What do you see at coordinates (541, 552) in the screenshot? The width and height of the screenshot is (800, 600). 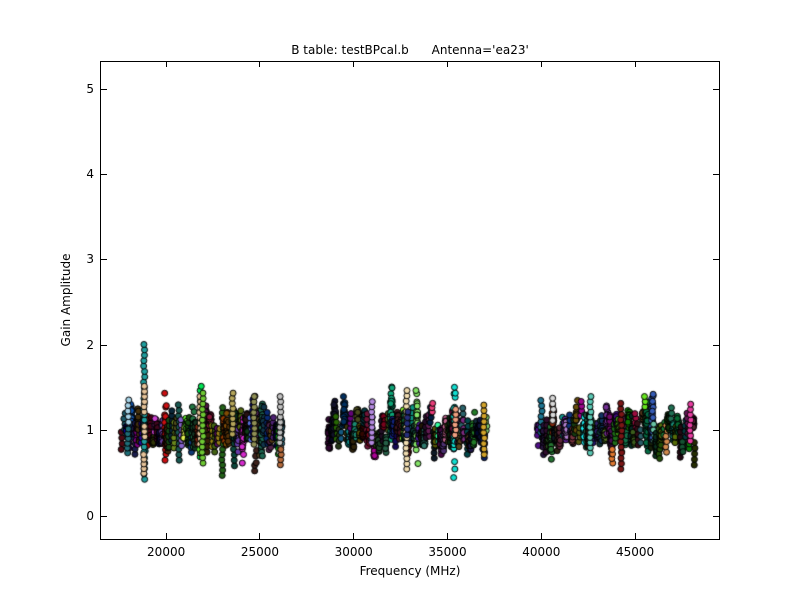 I see `x-tick-label: 40000` at bounding box center [541, 552].